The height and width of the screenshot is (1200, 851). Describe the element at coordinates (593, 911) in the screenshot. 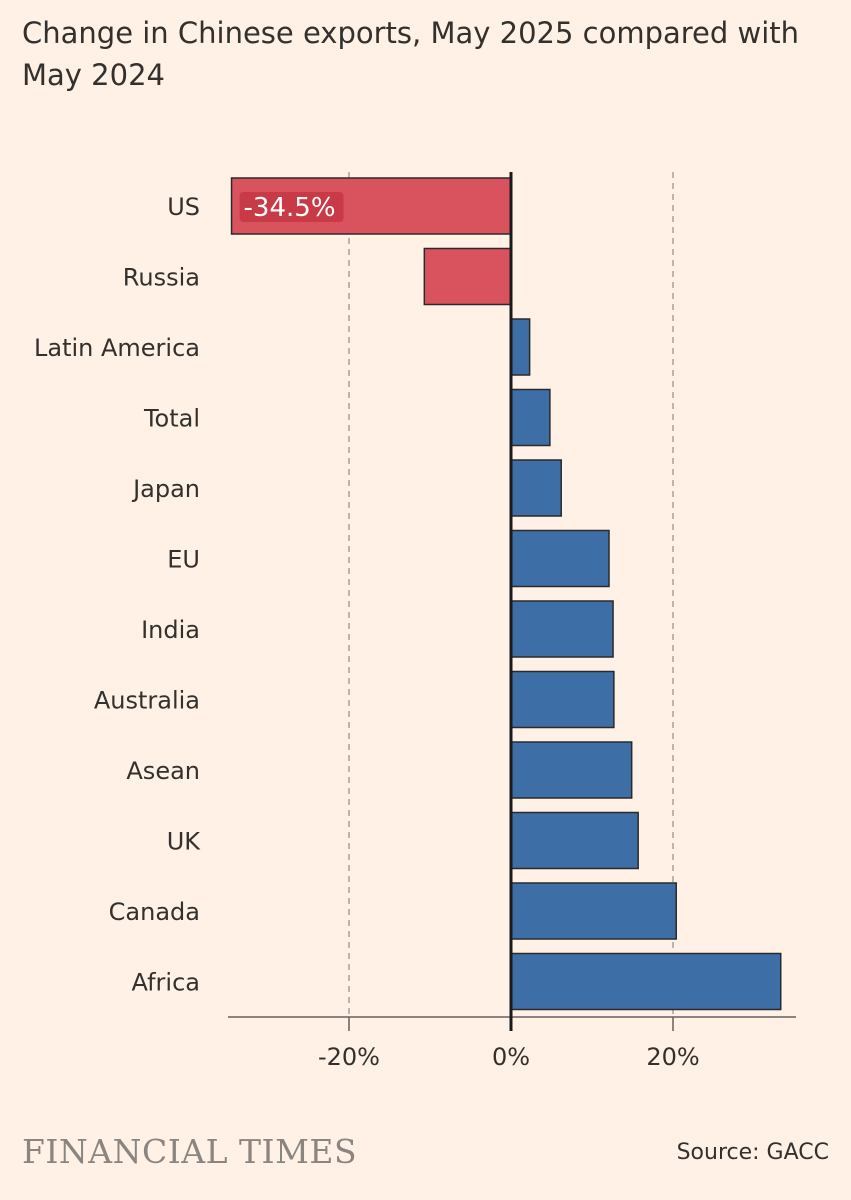

I see `bar-canada` at that location.